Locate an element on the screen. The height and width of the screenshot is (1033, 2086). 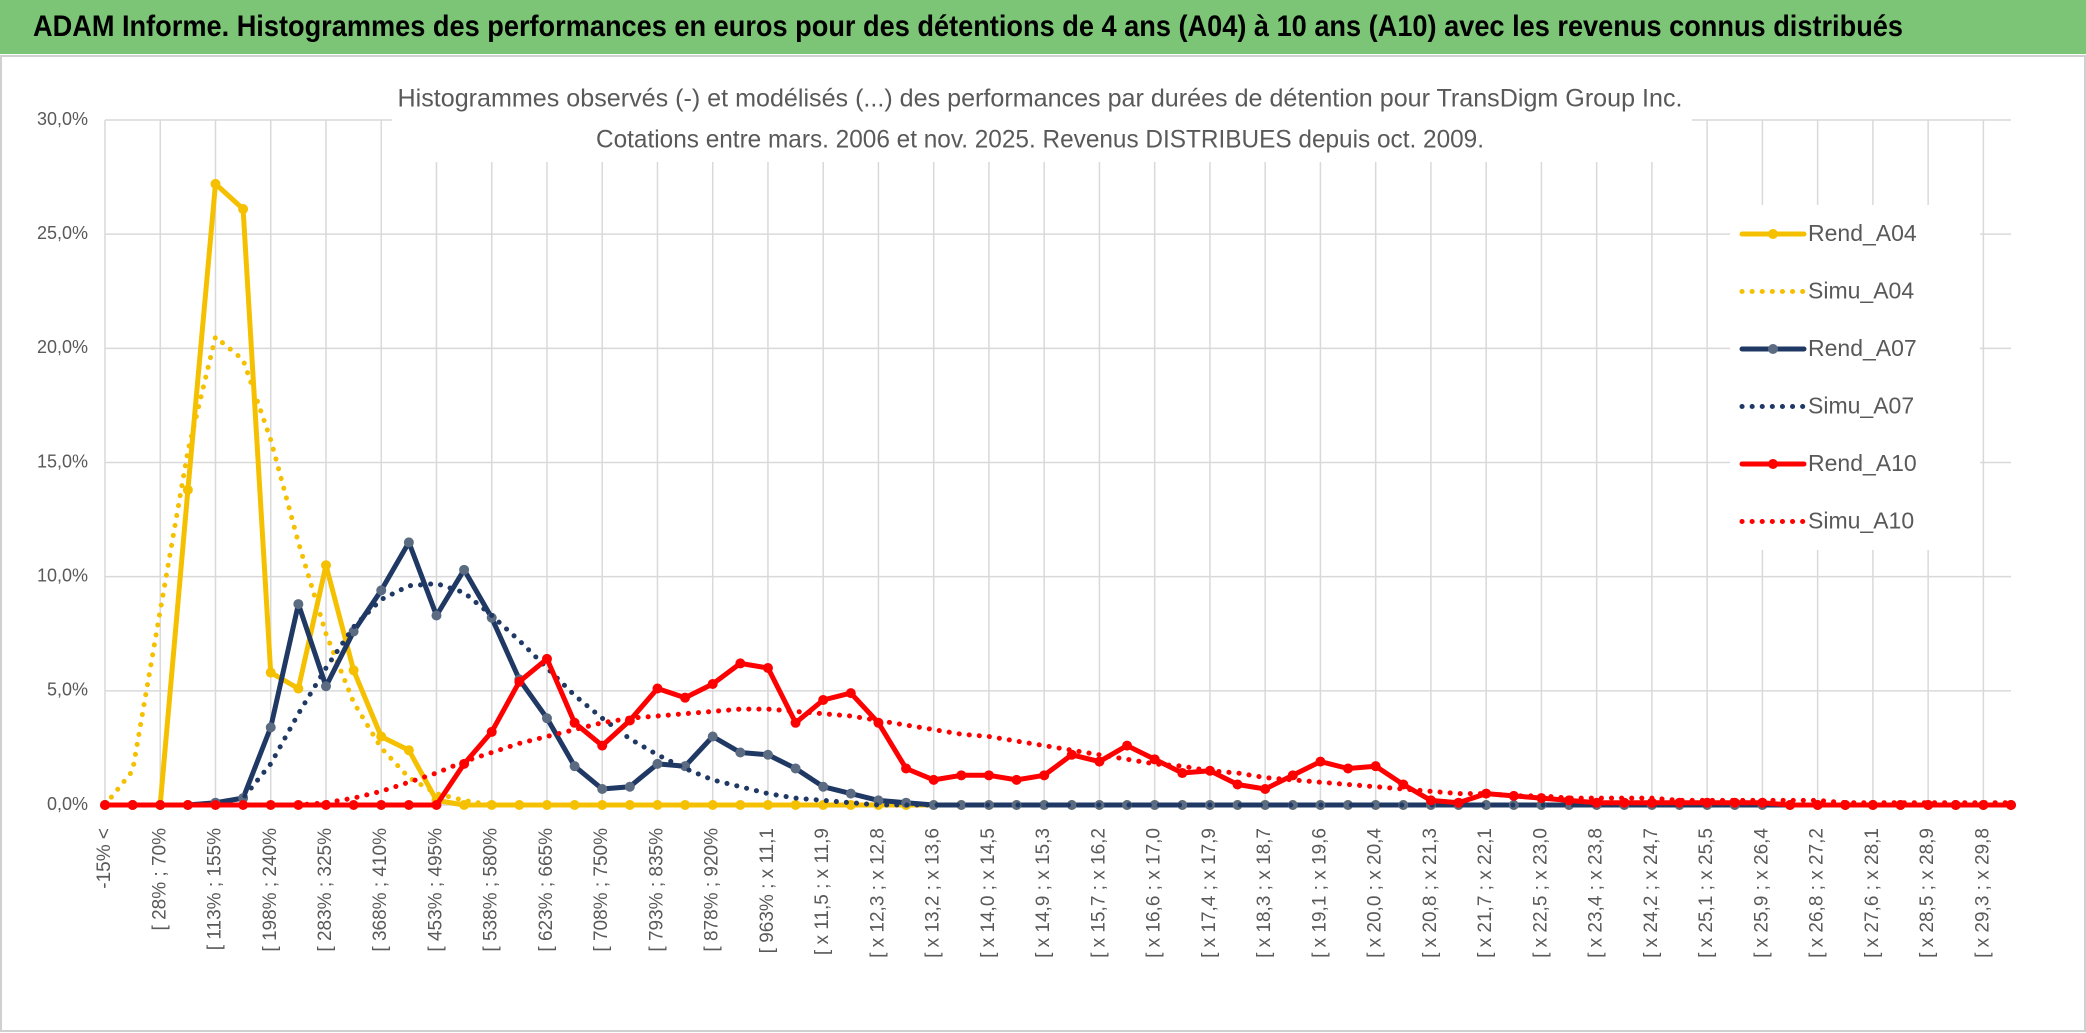
x-tick-label: [ 708% ; 750% is located at coordinates (601, 890).